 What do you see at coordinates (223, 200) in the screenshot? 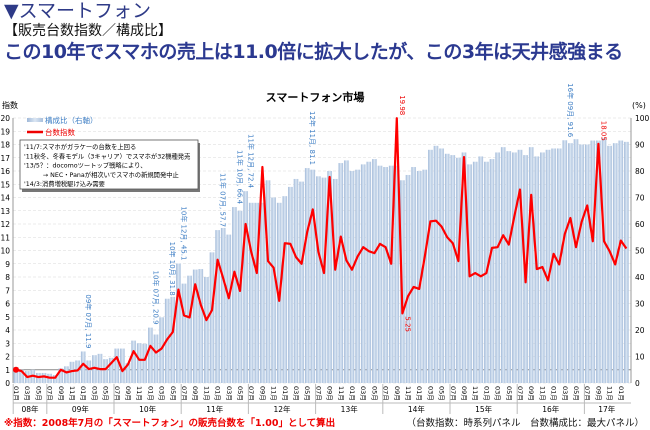
I see `bar-data-label: 11年 07月, 57.7` at bounding box center [223, 200].